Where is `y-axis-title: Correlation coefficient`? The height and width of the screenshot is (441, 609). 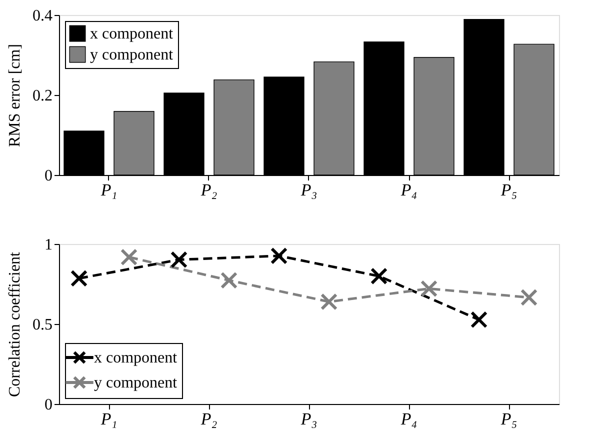
y-axis-title: Correlation coefficient is located at coordinates (15, 324).